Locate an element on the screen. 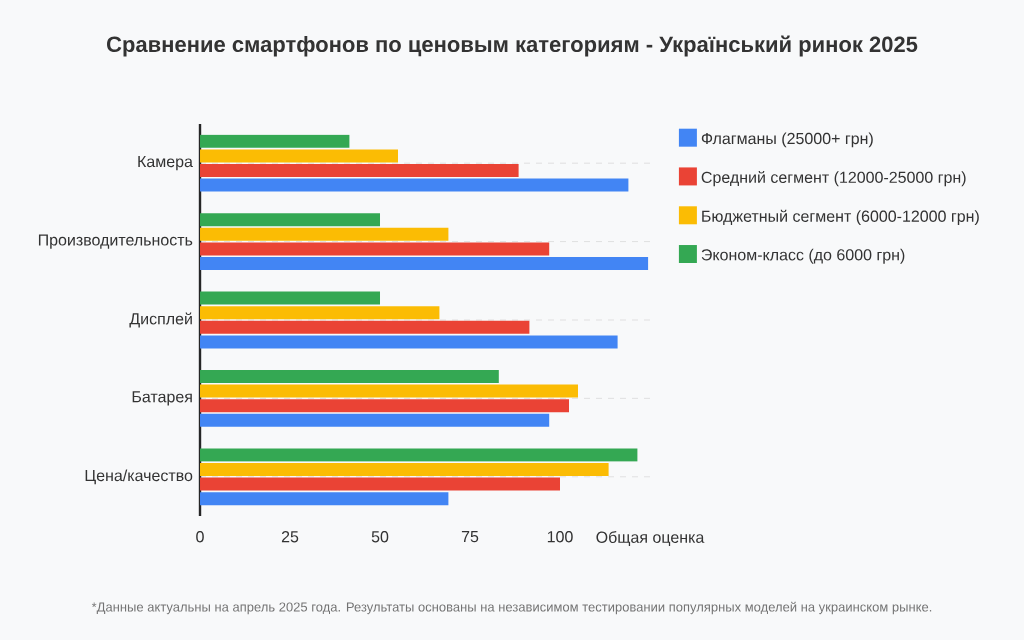  legend-label: Бюджетный сегмент (6000-12000 грн) is located at coordinates (840, 217).